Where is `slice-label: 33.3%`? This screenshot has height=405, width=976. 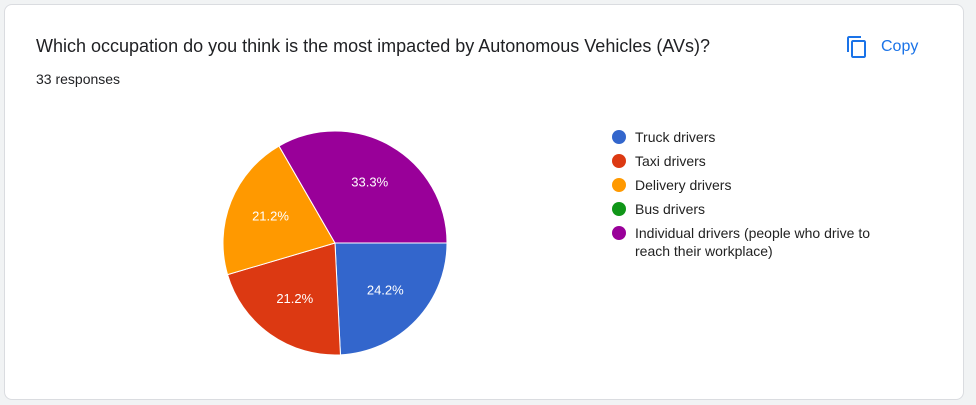 slice-label: 33.3% is located at coordinates (369, 181).